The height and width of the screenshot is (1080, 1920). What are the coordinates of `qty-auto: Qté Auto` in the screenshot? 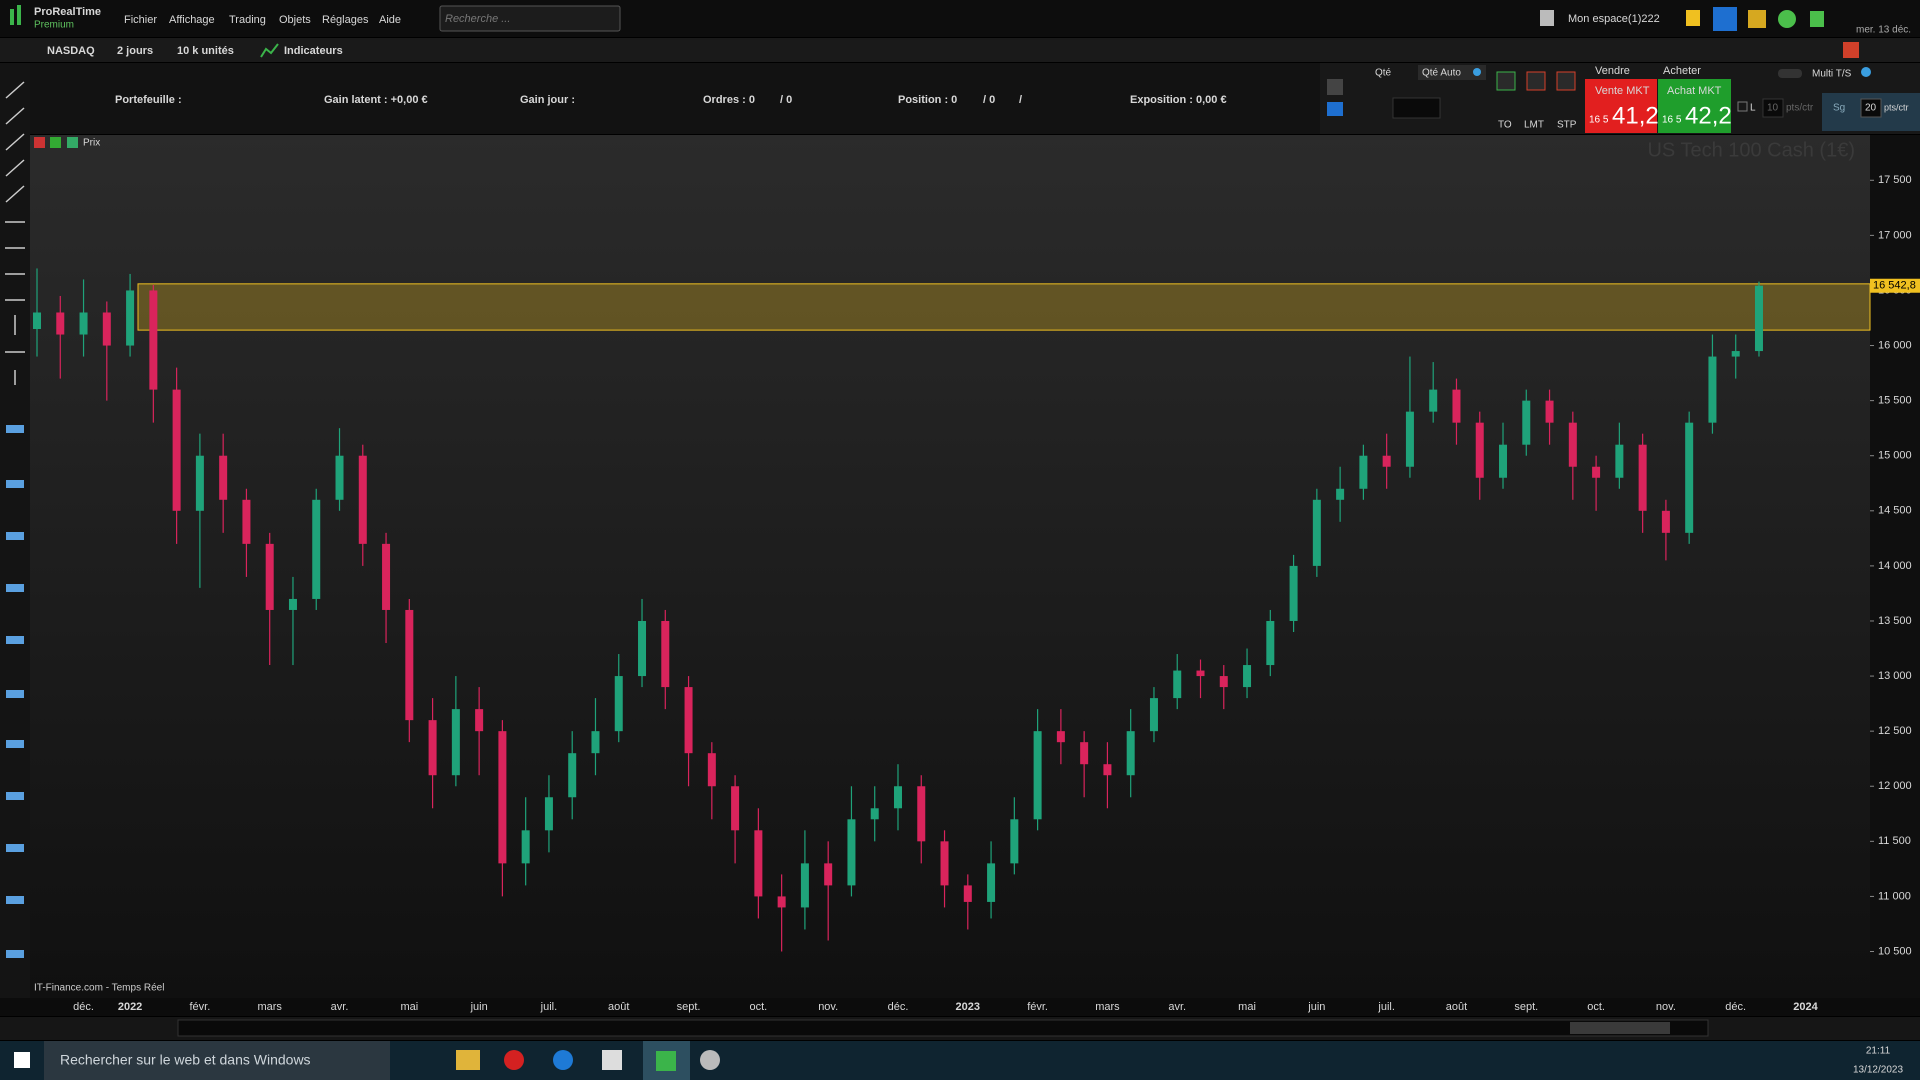 It's located at (1441, 73).